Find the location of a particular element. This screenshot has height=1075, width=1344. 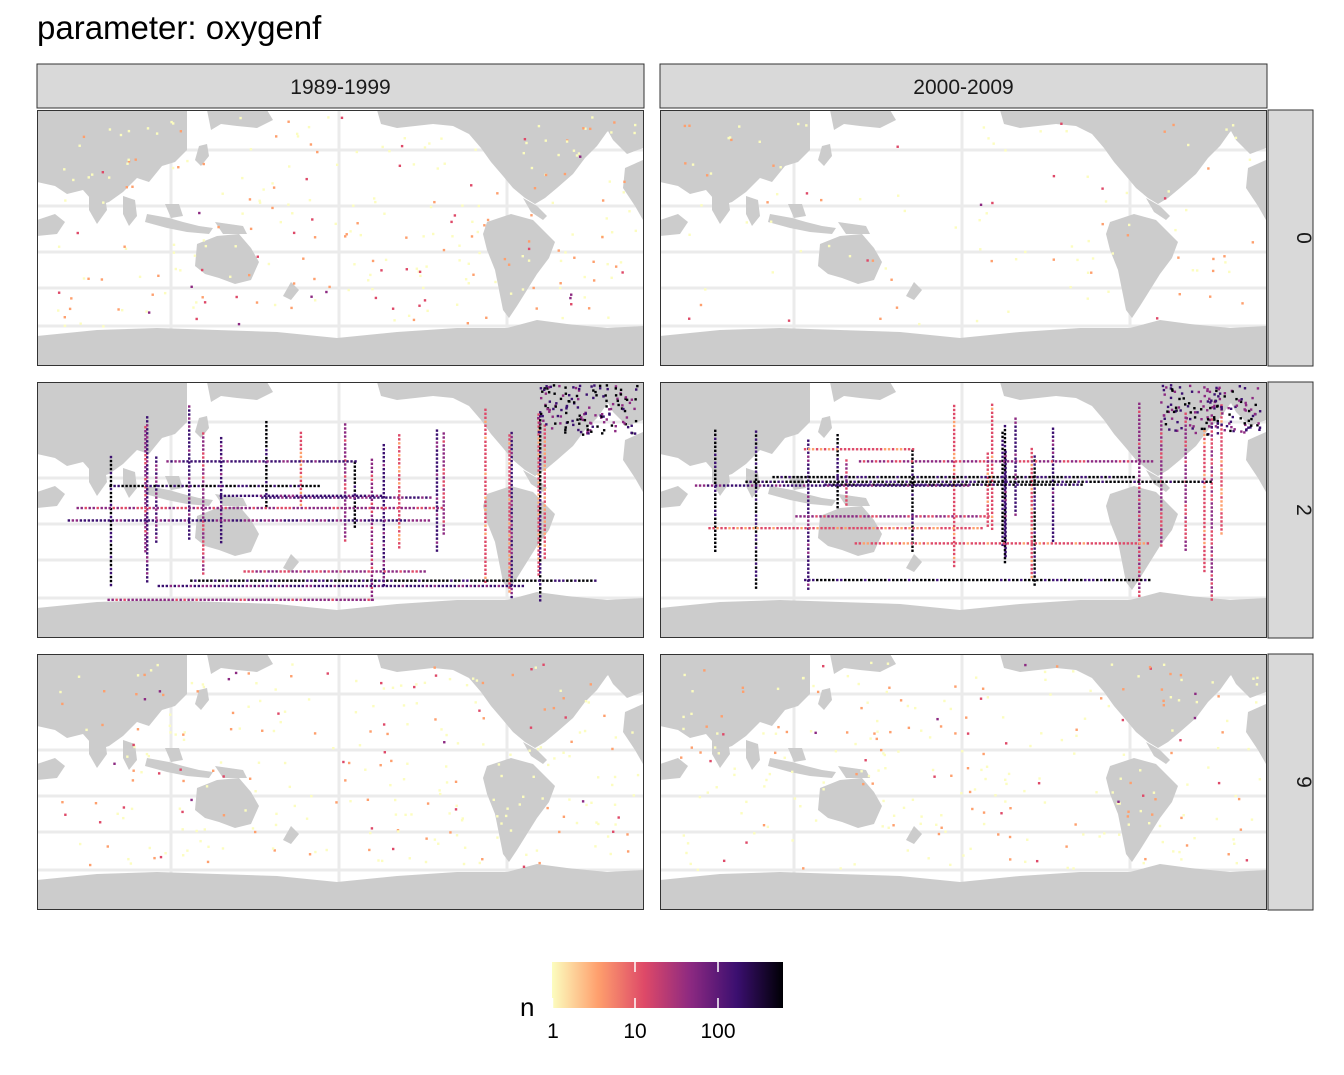

row-label: 9 is located at coordinates (1303, 782).